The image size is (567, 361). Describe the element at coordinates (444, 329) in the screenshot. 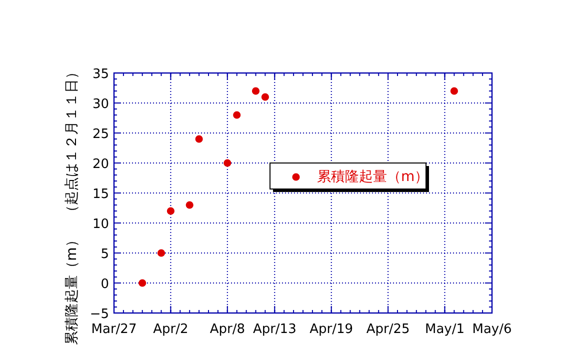

I see `x-tick-label: May/1` at that location.